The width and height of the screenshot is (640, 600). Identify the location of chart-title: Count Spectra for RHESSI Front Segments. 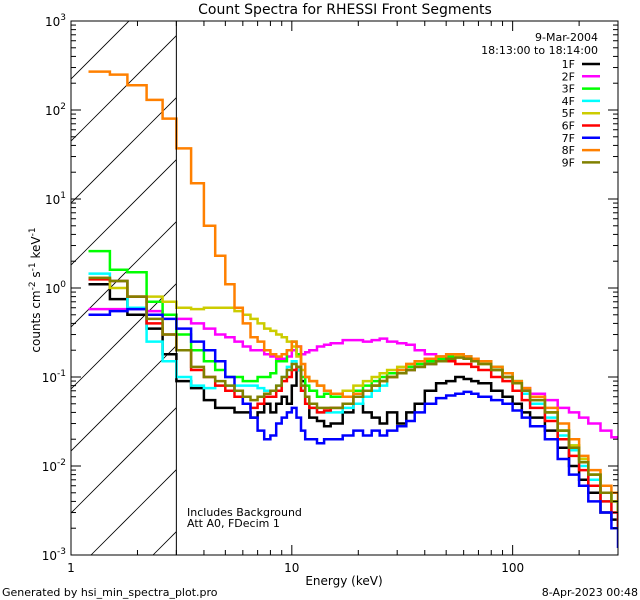
(345, 10).